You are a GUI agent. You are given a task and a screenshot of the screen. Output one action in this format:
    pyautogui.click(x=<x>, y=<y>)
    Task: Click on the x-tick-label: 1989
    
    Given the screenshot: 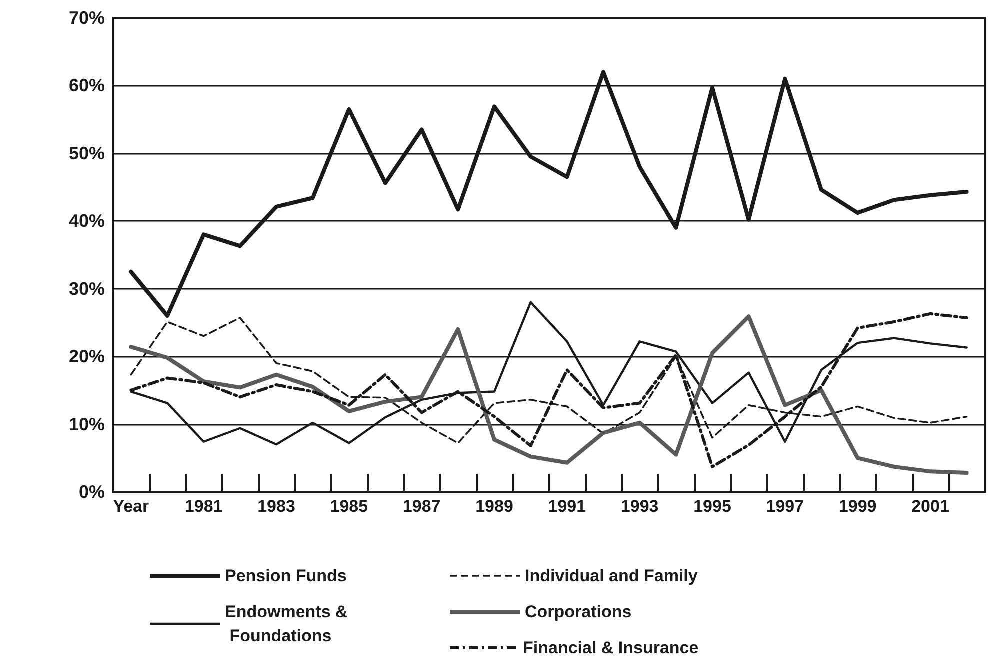 What is the action you would take?
    pyautogui.click(x=495, y=506)
    